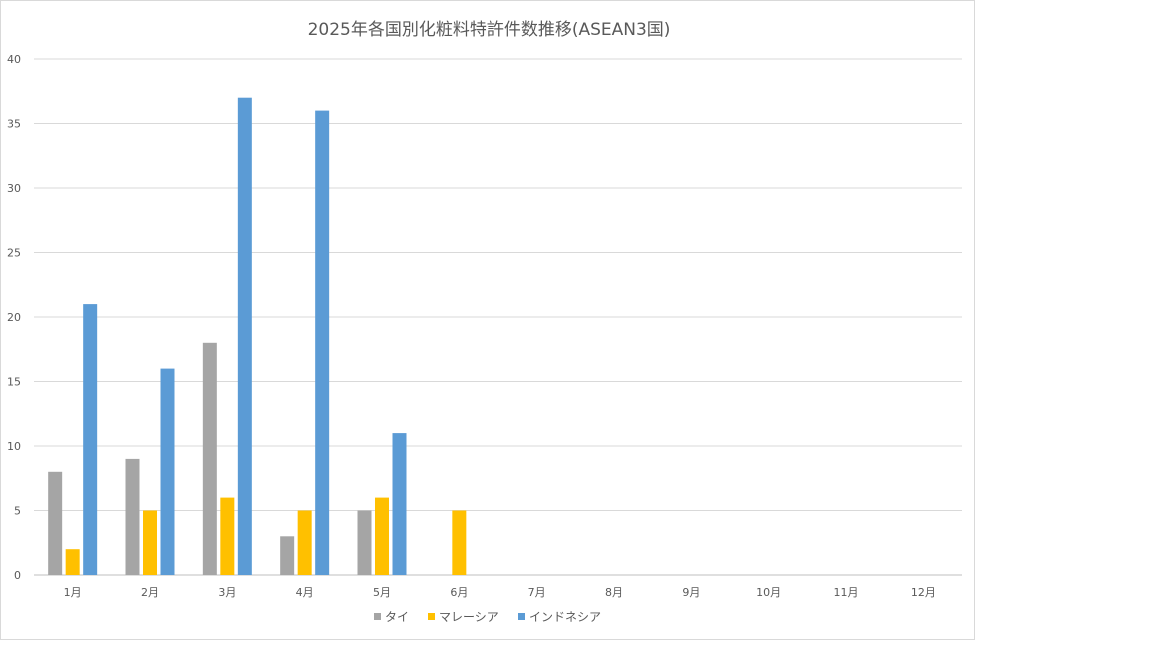  Describe the element at coordinates (17, 511) in the screenshot. I see `y-tick-label: 5` at that location.